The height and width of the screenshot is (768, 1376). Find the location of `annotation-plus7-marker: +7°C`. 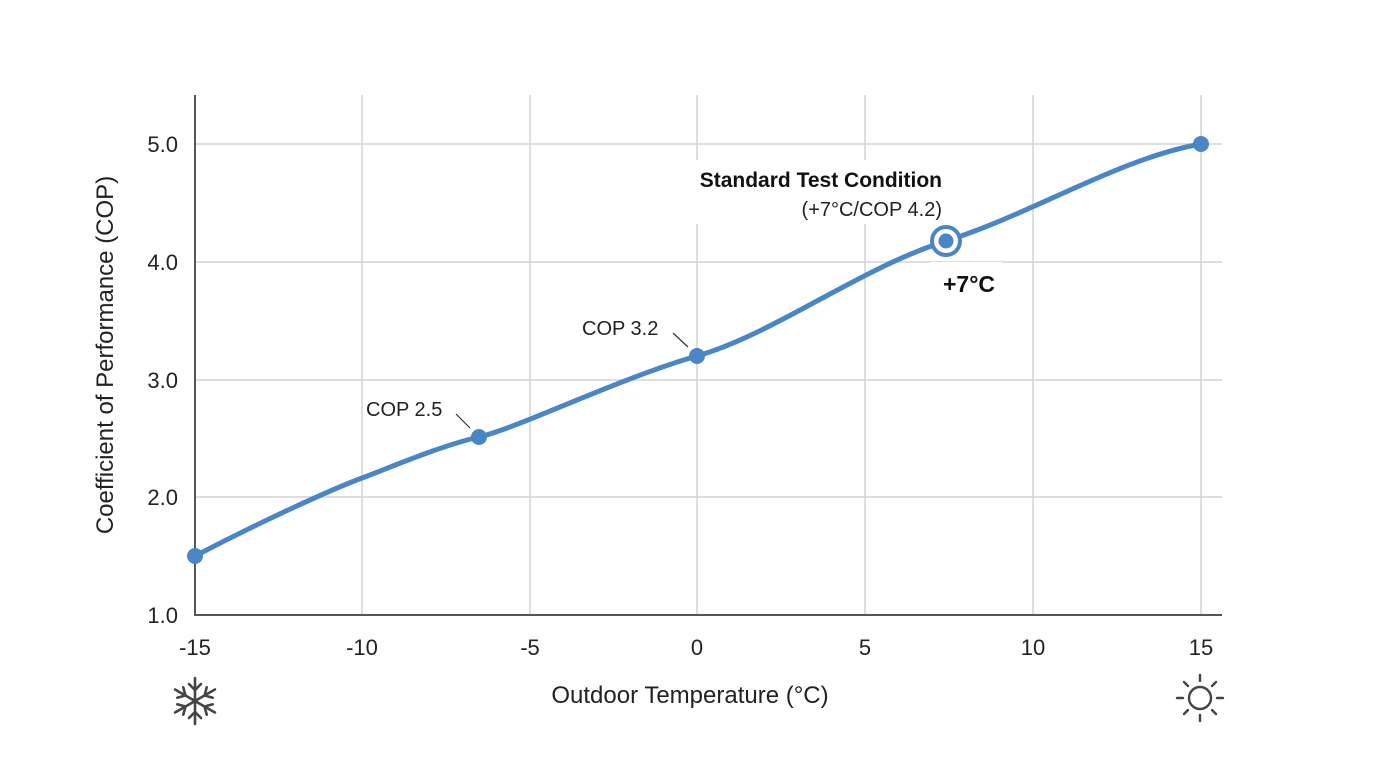

annotation-plus7-marker: +7°C is located at coordinates (969, 284).